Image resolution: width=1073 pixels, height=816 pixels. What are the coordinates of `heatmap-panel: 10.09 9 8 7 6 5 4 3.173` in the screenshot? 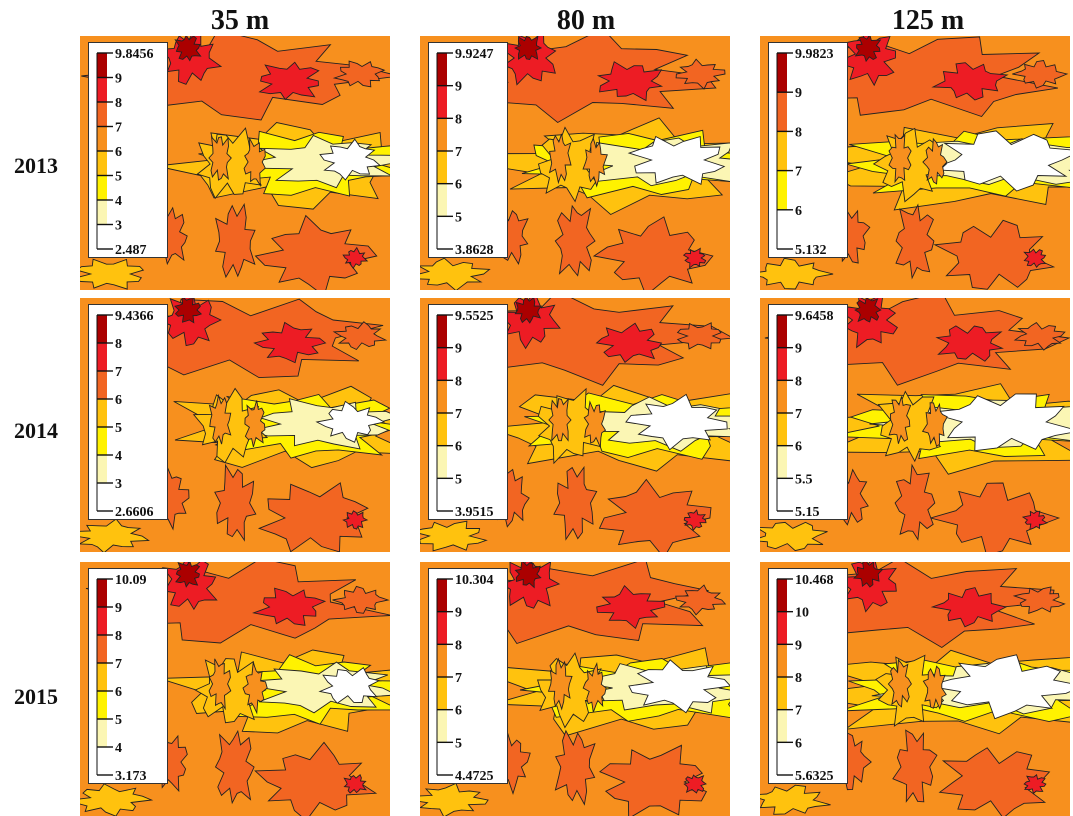 It's located at (235, 689).